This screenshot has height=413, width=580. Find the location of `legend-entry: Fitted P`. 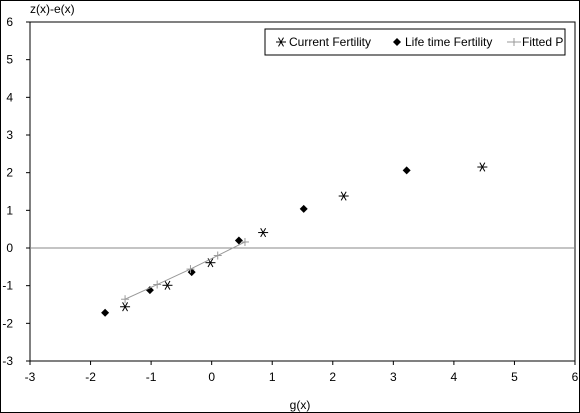

legend-entry: Fitted P is located at coordinates (535, 42).